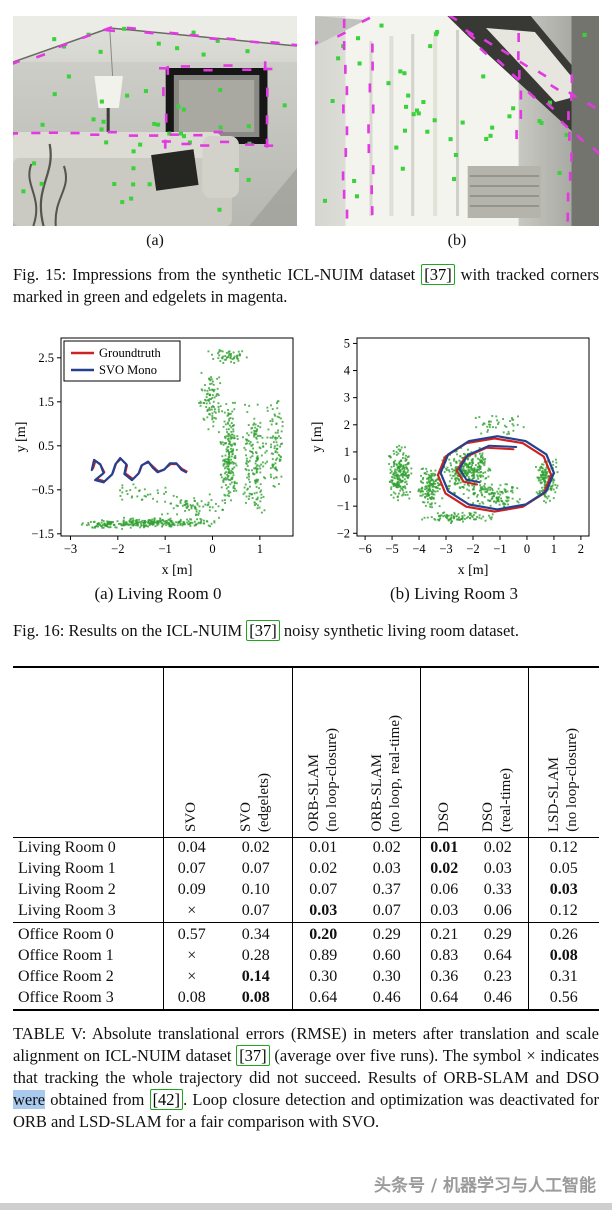 The width and height of the screenshot is (612, 1210). I want to click on svg-text: 4, so click(347, 370).